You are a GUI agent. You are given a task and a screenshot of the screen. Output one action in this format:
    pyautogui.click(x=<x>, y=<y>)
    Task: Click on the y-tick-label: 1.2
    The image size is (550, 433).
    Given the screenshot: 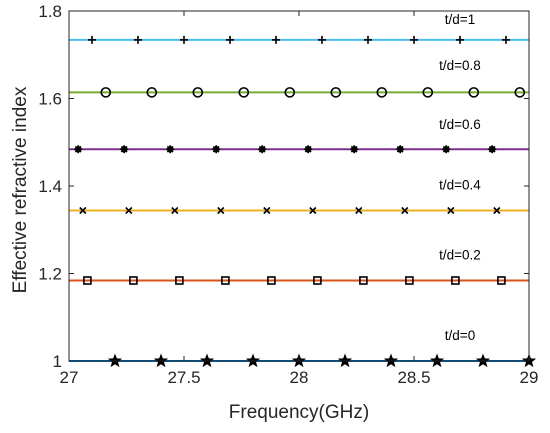 What is the action you would take?
    pyautogui.click(x=50, y=274)
    